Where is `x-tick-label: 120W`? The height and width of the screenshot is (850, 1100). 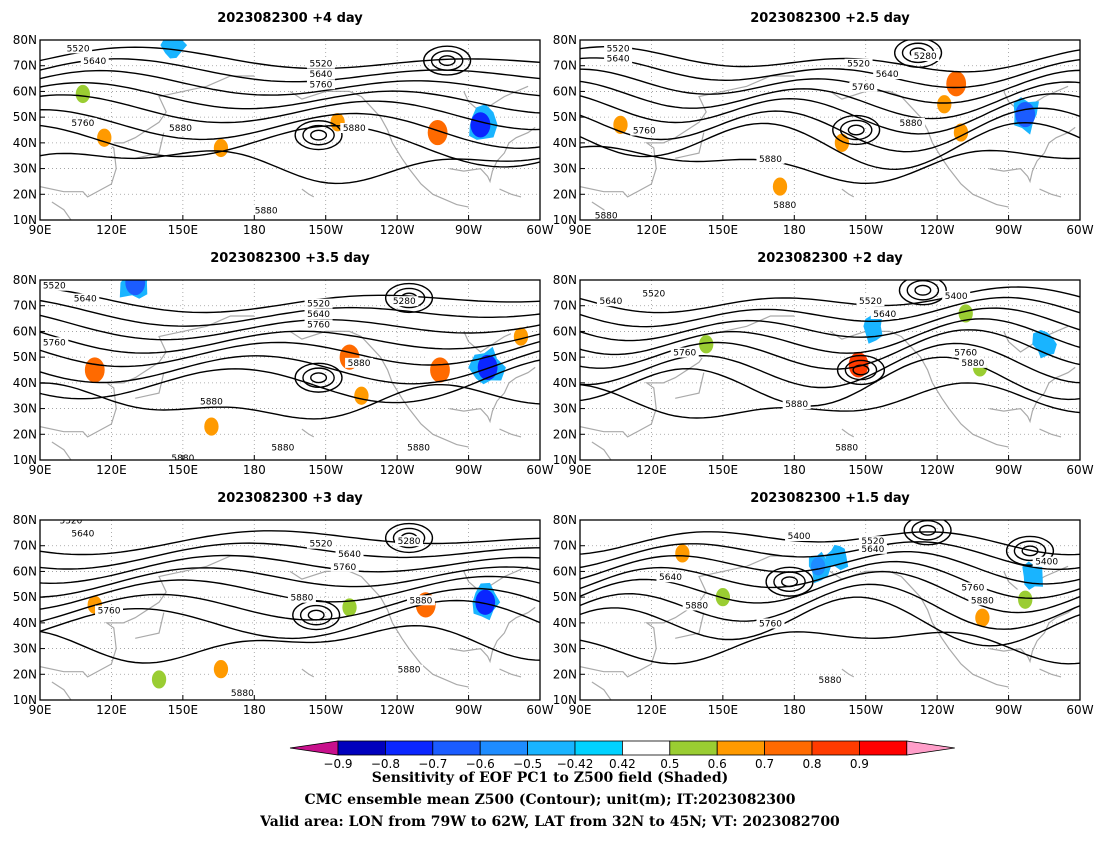
x-tick-label: 120W is located at coordinates (937, 470).